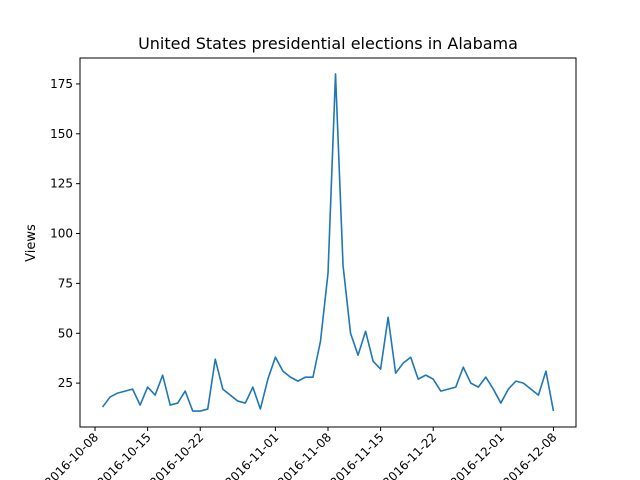 The image size is (640, 480). What do you see at coordinates (61, 234) in the screenshot?
I see `y-tick-label: 100` at bounding box center [61, 234].